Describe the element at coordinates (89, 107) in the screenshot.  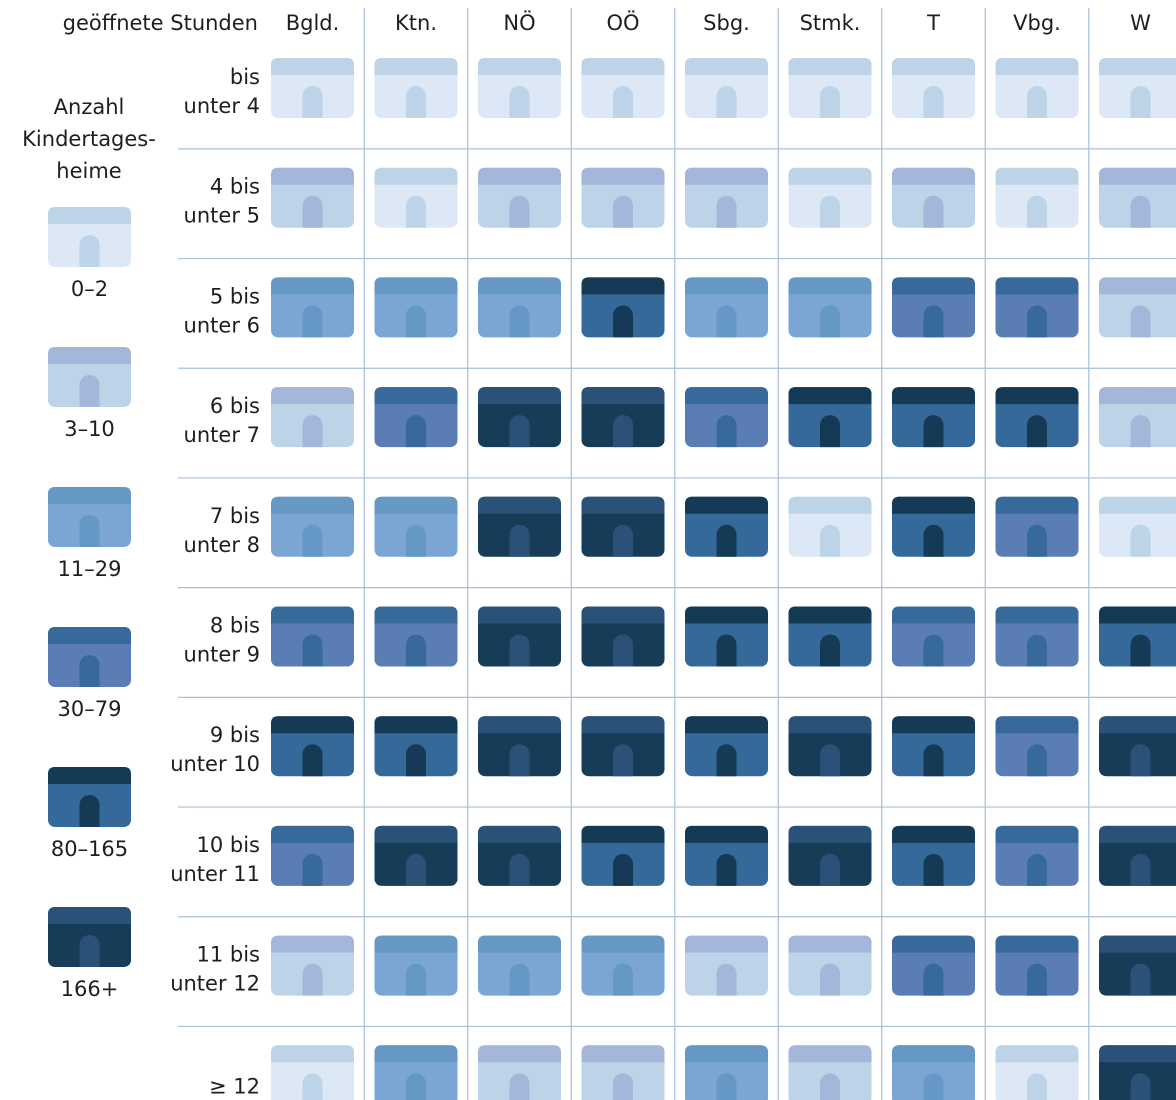
I see `legend-title-line-1: Anzahl` at that location.